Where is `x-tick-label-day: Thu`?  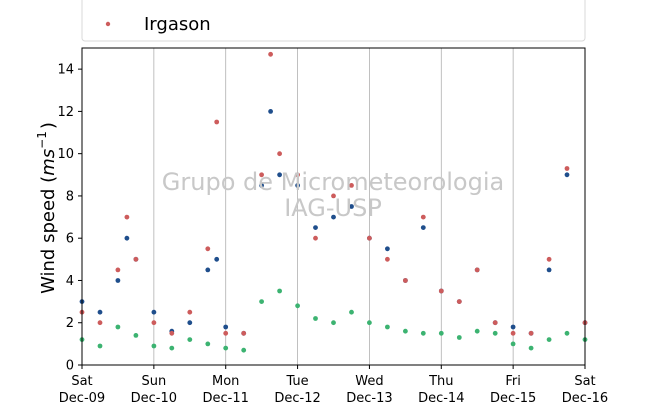 x-tick-label-day: Thu is located at coordinates (440, 381).